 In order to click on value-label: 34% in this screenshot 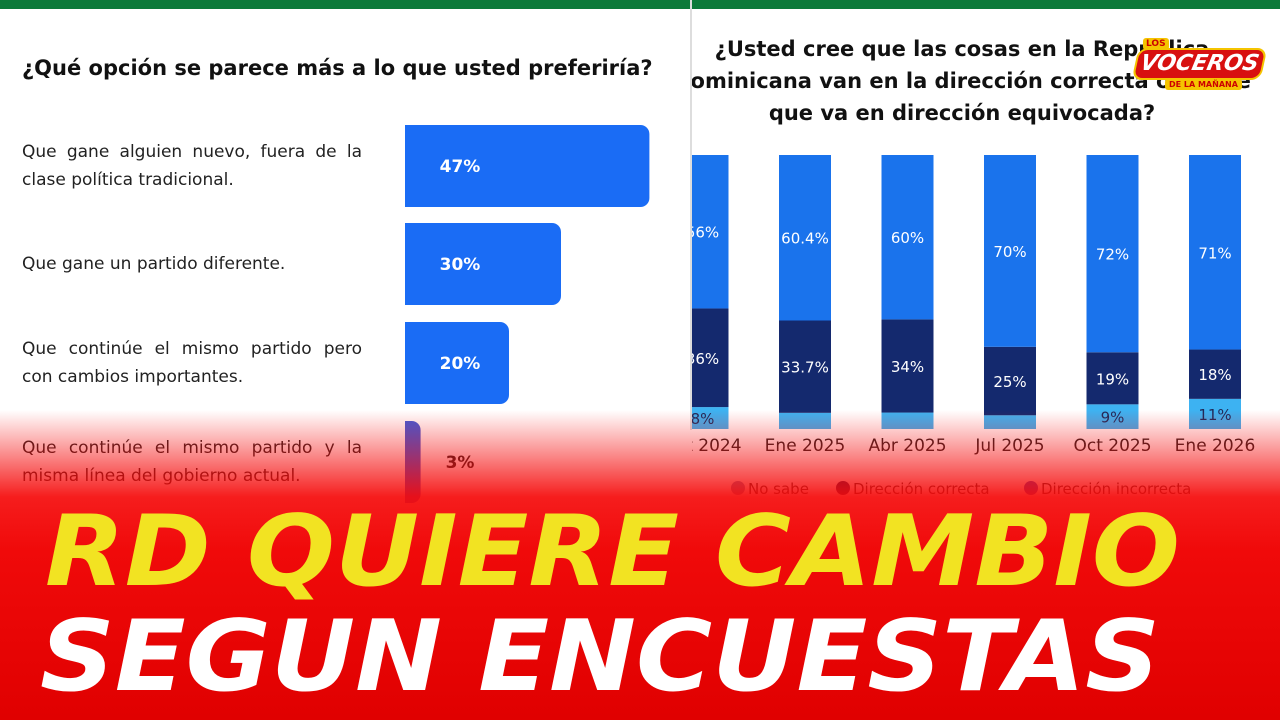, I will do `click(907, 367)`.